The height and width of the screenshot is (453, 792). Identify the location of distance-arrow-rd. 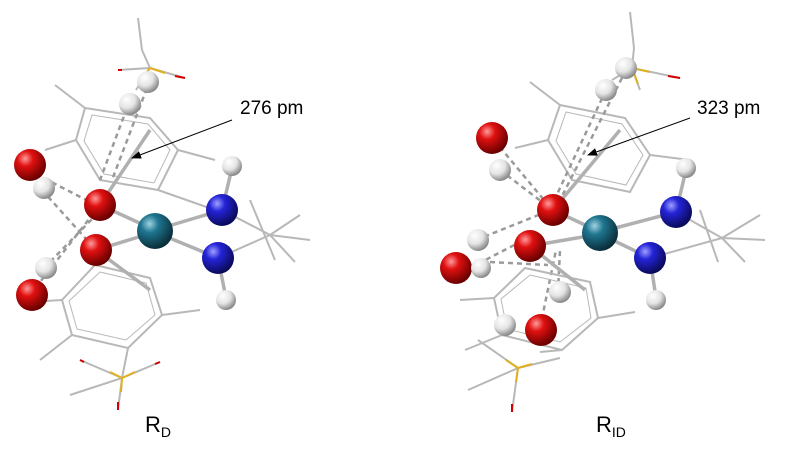
(182, 139).